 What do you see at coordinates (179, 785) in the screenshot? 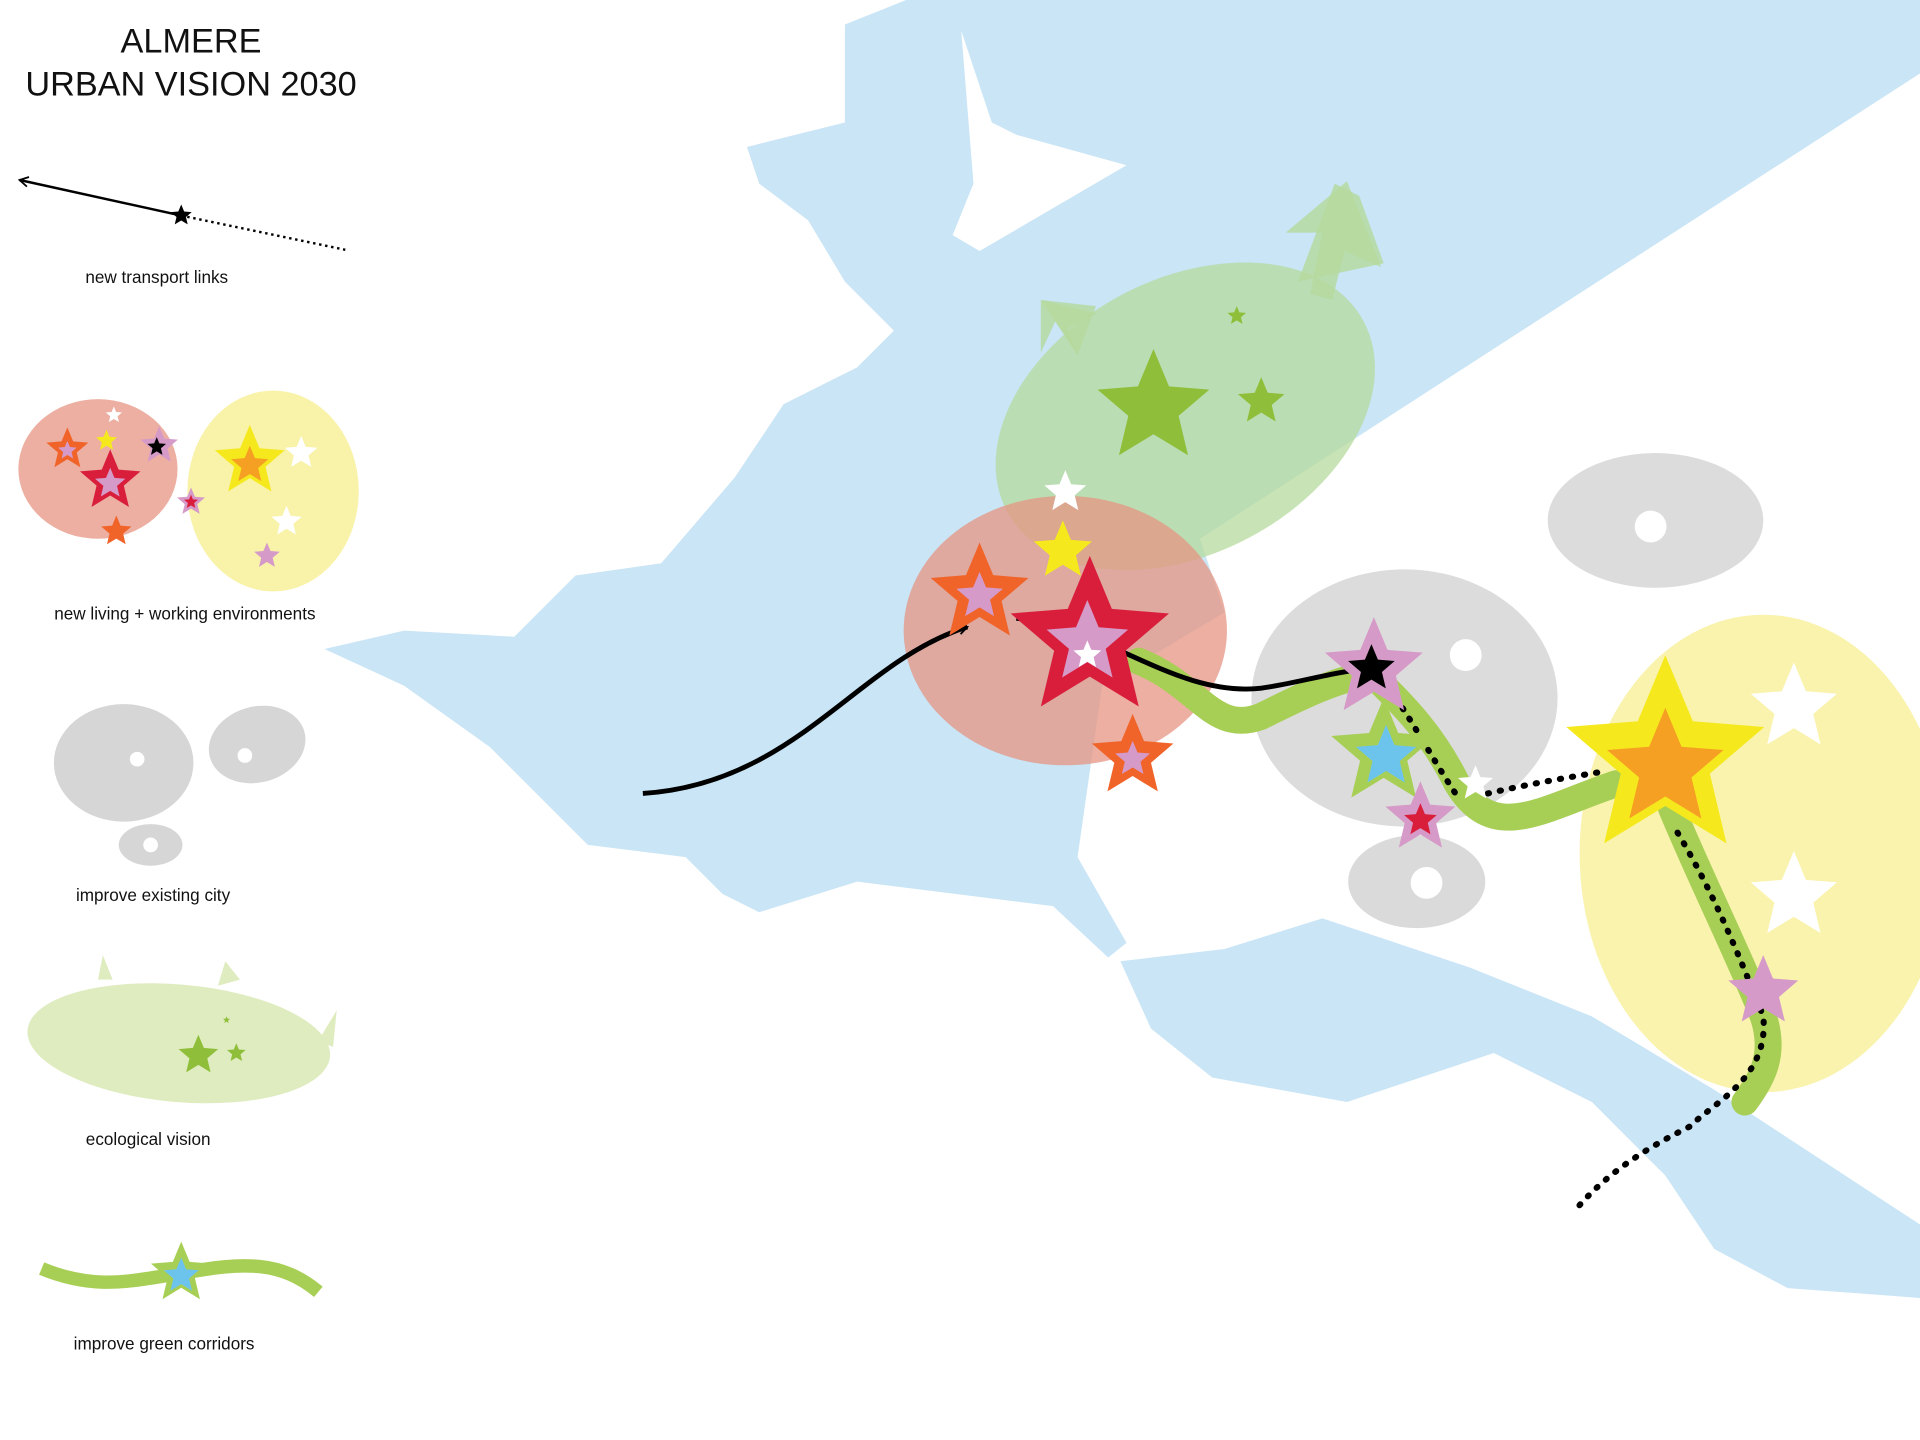
I see `legend-city-icon` at bounding box center [179, 785].